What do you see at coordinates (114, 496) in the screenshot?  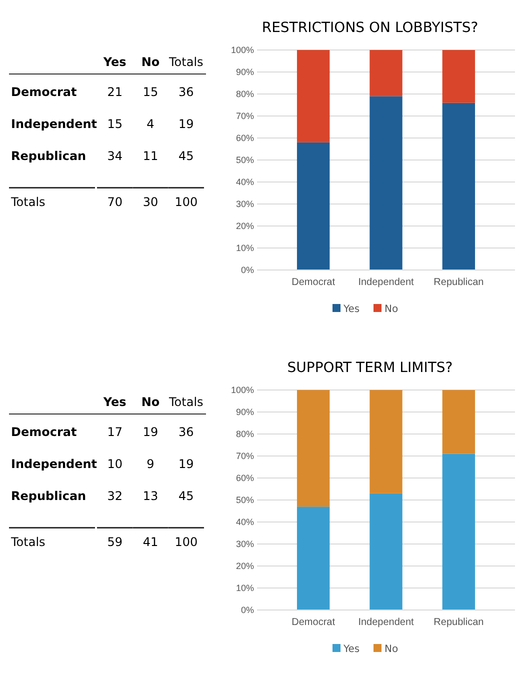 I see `data-label: 32` at bounding box center [114, 496].